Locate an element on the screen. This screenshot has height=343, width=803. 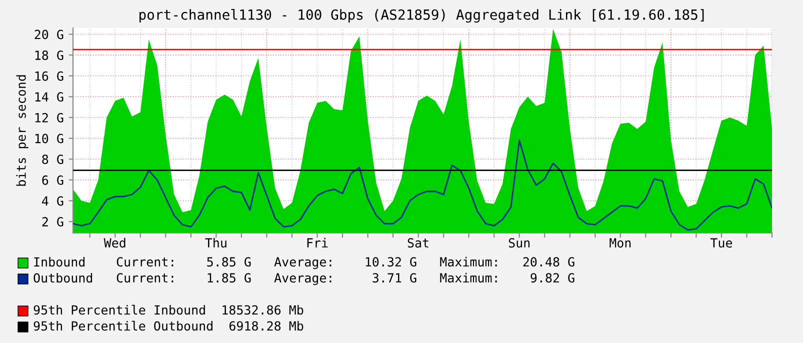
y-tick-label: 4 G is located at coordinates (53, 201).